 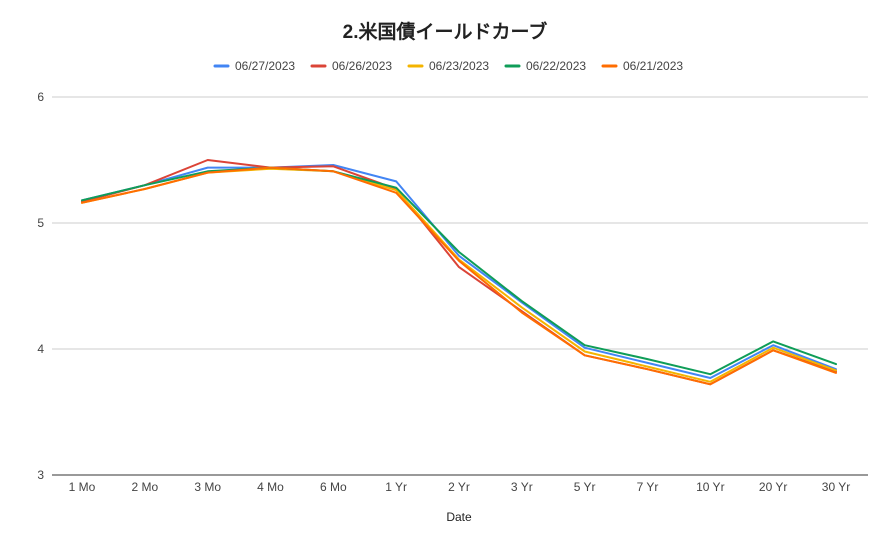 I want to click on legend-item: 06/26/2023, so click(x=351, y=66).